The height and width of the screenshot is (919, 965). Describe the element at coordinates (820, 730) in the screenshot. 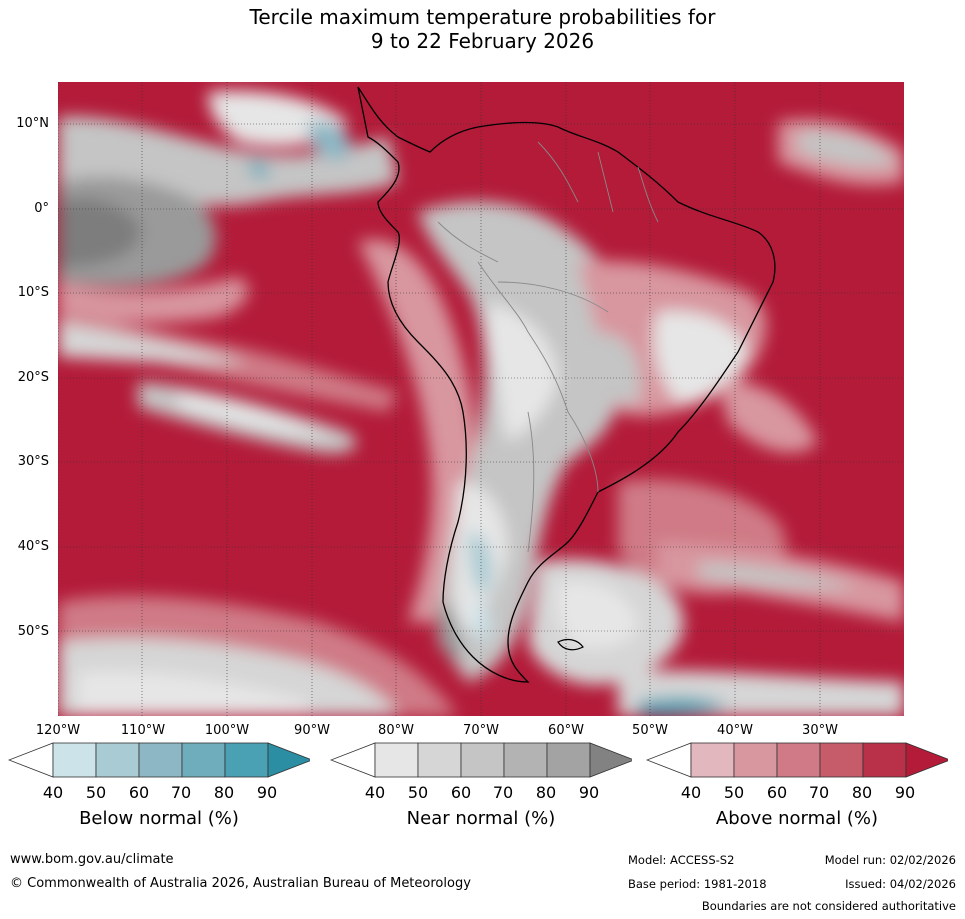

I see `lon-label-30w: 30°W` at that location.